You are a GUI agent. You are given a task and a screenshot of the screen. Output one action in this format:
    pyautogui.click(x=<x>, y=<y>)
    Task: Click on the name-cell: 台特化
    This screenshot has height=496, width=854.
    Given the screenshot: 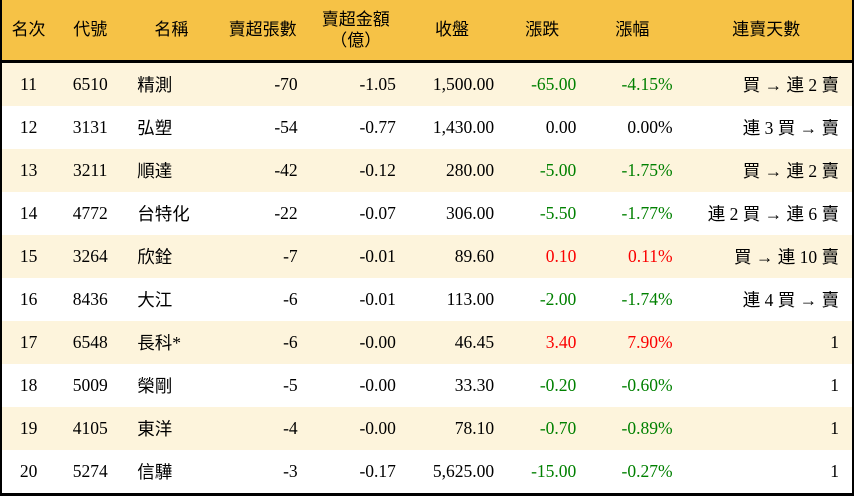 What is the action you would take?
    pyautogui.click(x=163, y=214)
    